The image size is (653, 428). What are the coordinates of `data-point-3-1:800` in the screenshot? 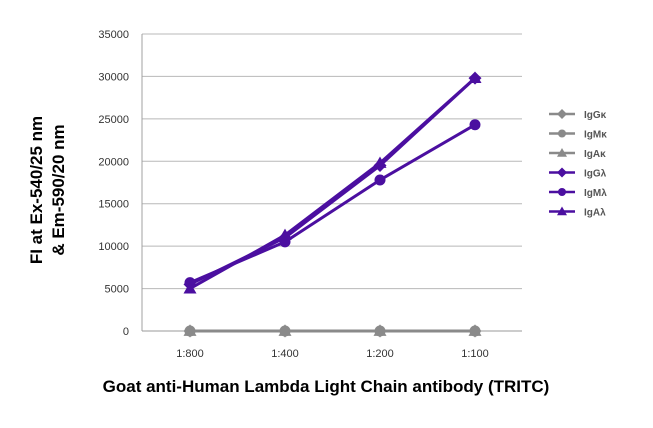 It's located at (190, 330).